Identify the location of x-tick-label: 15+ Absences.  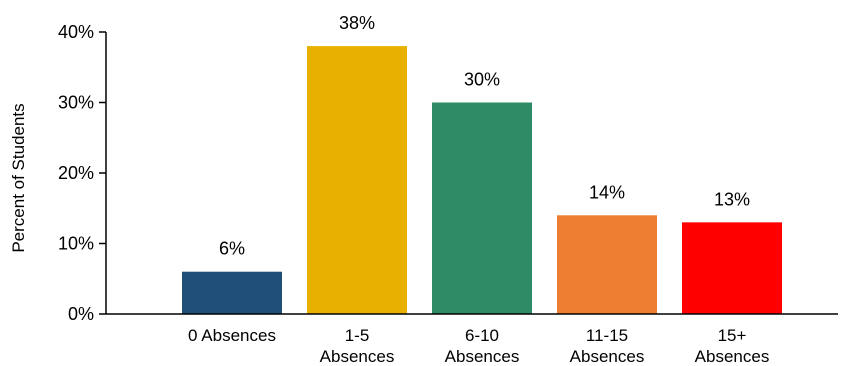
(732, 346).